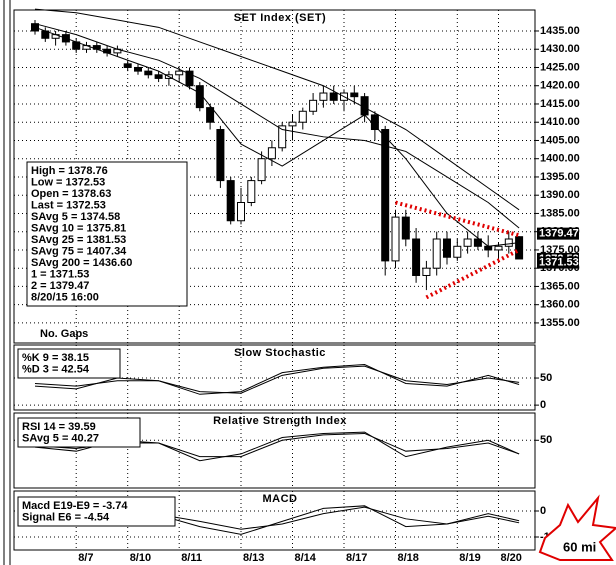 The width and height of the screenshot is (616, 565). Describe the element at coordinates (560, 140) in the screenshot. I see `y-tick-label: 1405.00` at that location.